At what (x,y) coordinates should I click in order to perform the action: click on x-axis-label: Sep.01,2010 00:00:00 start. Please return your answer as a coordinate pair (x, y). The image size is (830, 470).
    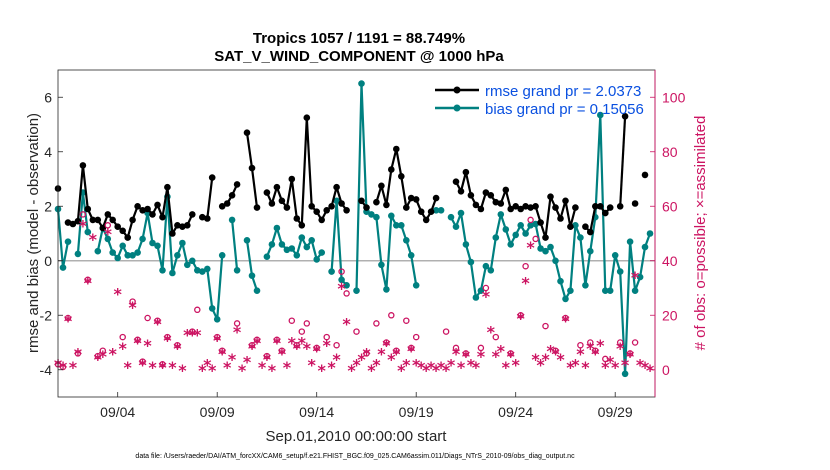
    Looking at the image, I should click on (357, 436).